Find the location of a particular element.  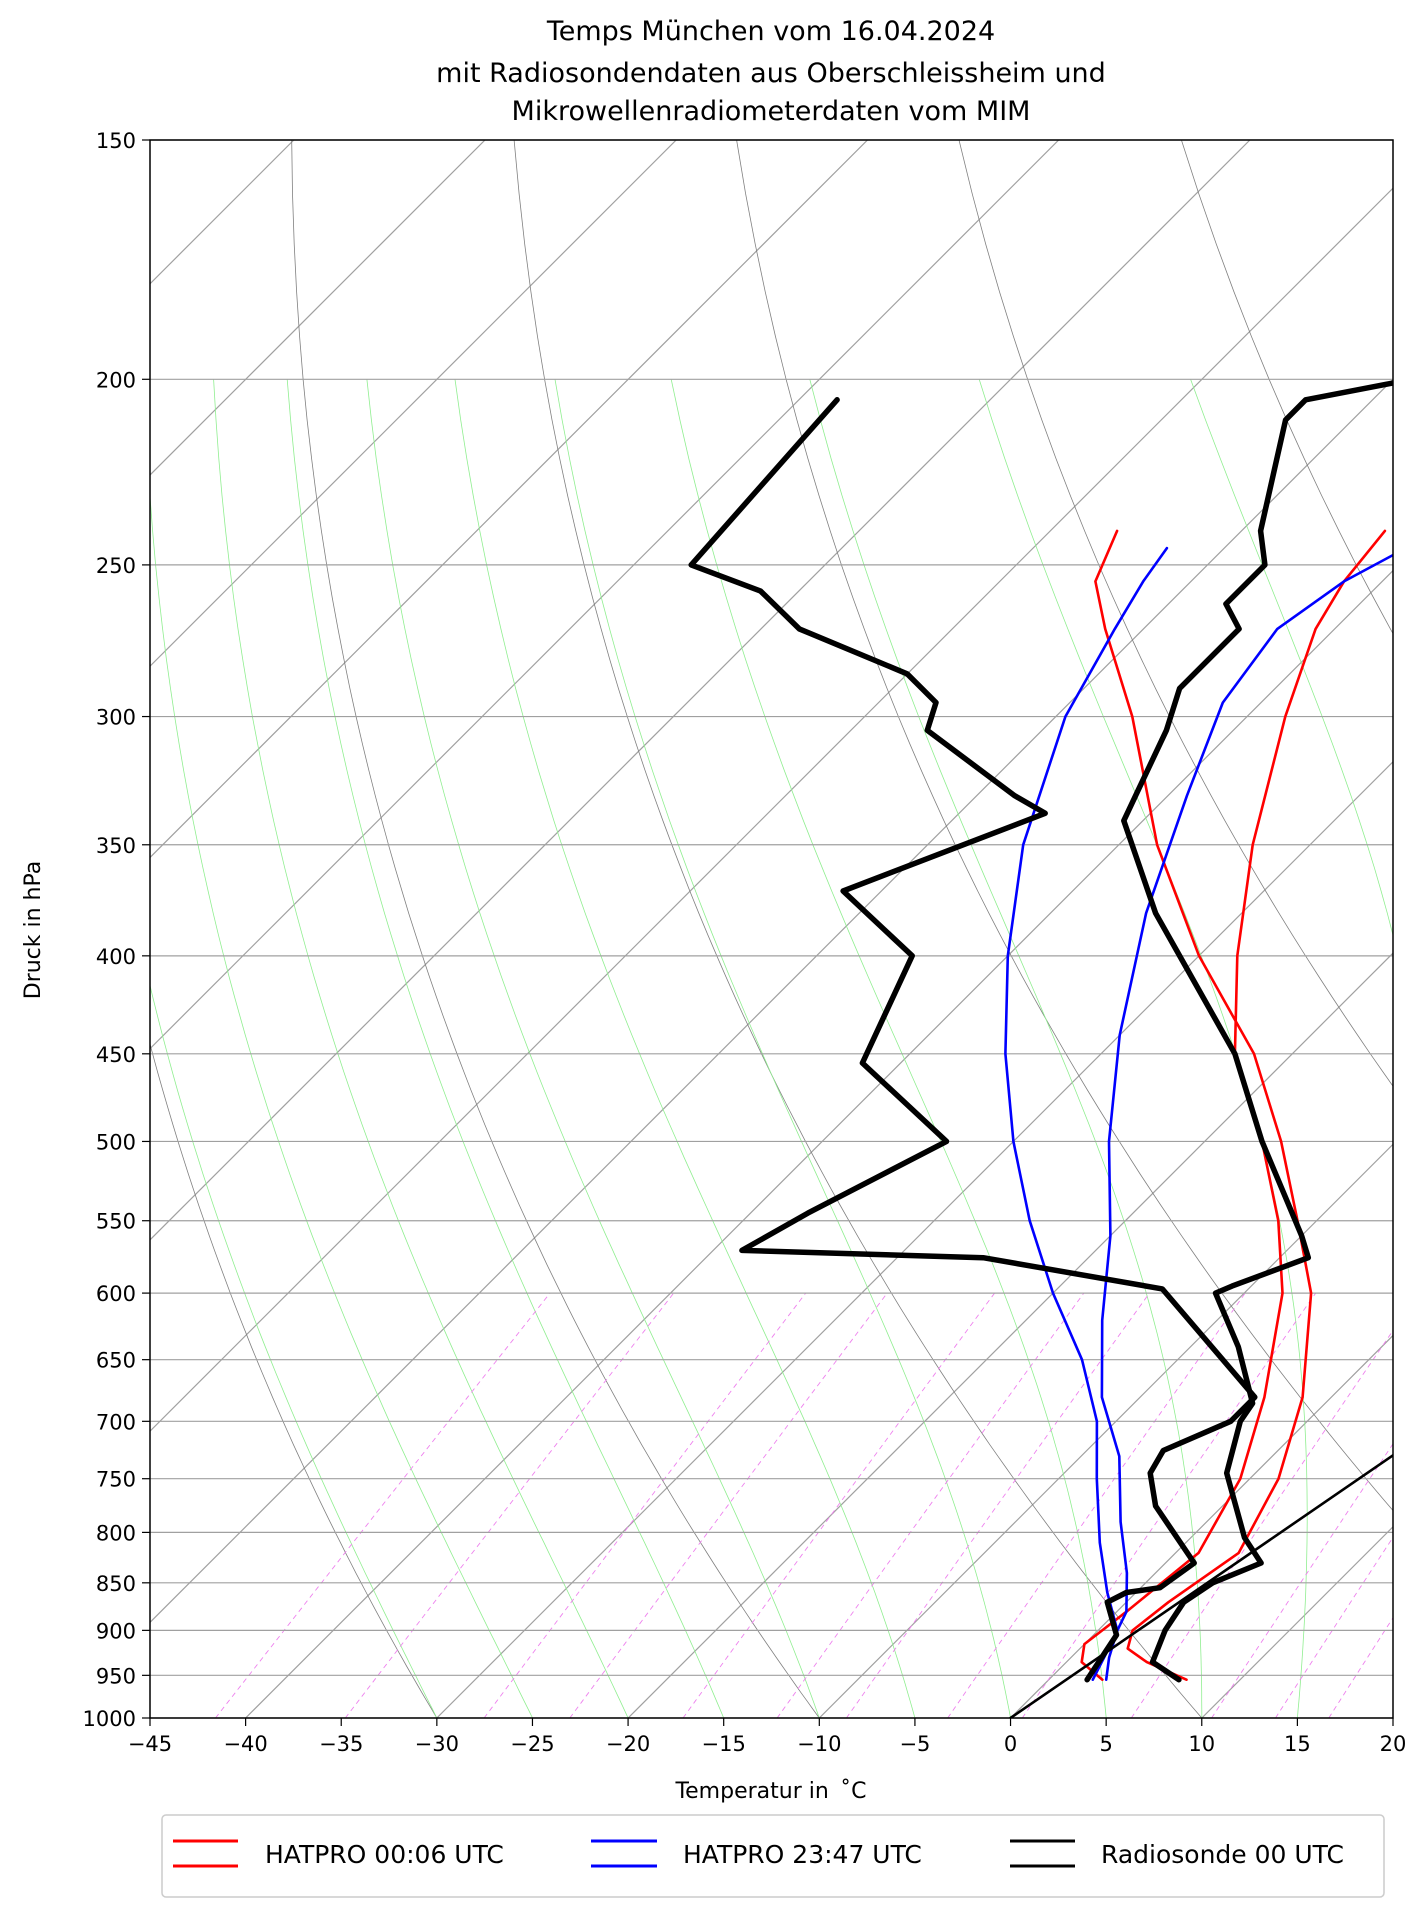

y-tick-label: 350 is located at coordinates (116, 846).